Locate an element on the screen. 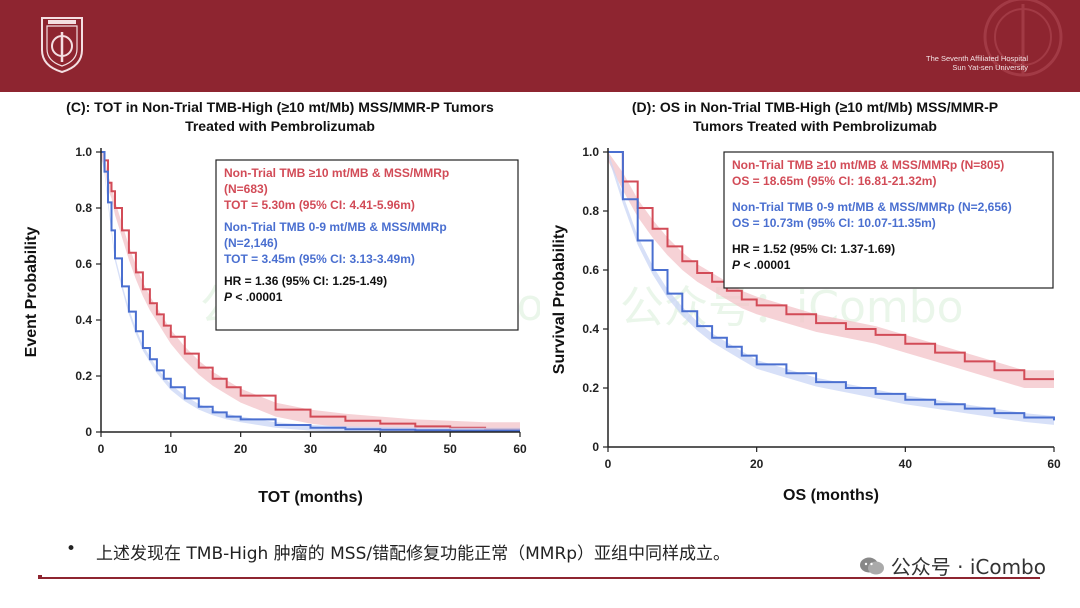 Image resolution: width=1080 pixels, height=608 pixels. watermark-text: 公众号 · iCombo is located at coordinates (968, 567).